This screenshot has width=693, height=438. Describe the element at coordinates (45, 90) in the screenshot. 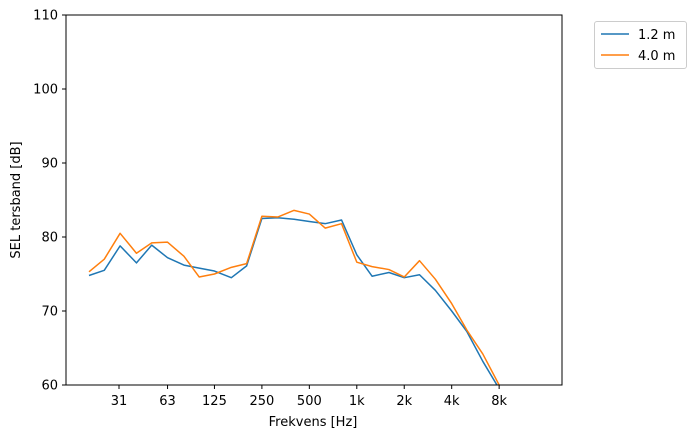

I see `y-tick-label: 100` at that location.